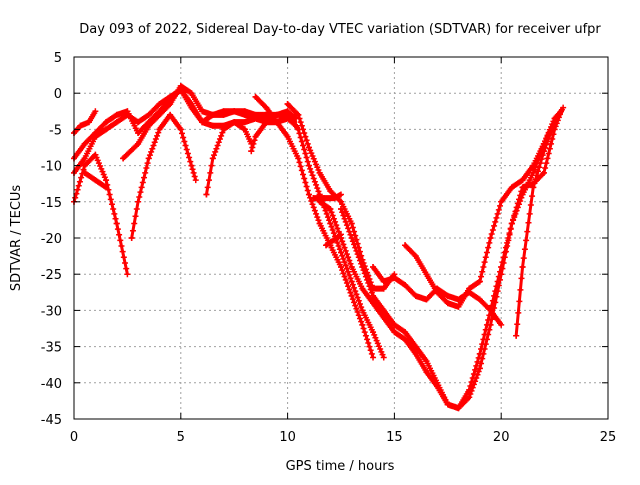  What do you see at coordinates (181, 437) in the screenshot?
I see `x-tick-label: 5` at bounding box center [181, 437].